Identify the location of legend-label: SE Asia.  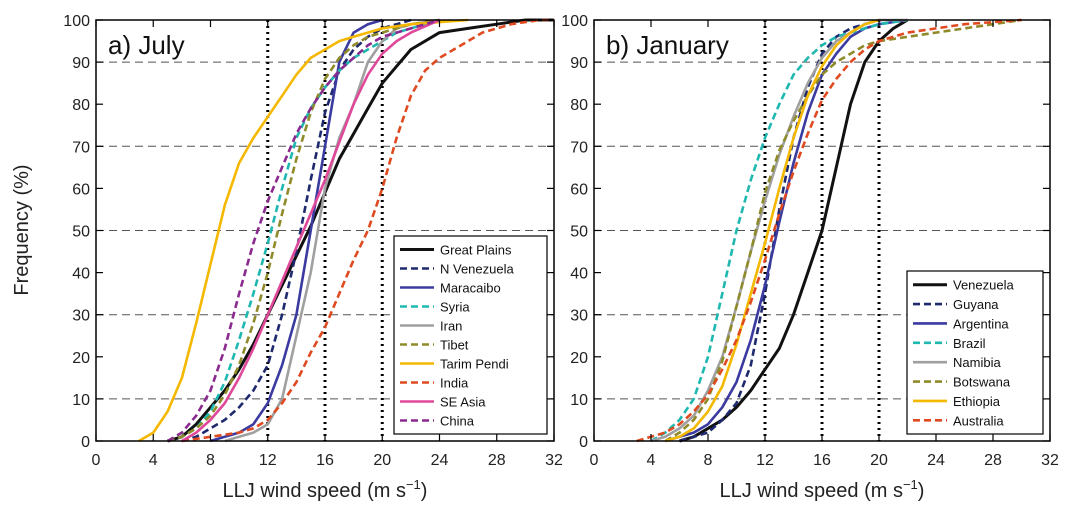
(463, 402).